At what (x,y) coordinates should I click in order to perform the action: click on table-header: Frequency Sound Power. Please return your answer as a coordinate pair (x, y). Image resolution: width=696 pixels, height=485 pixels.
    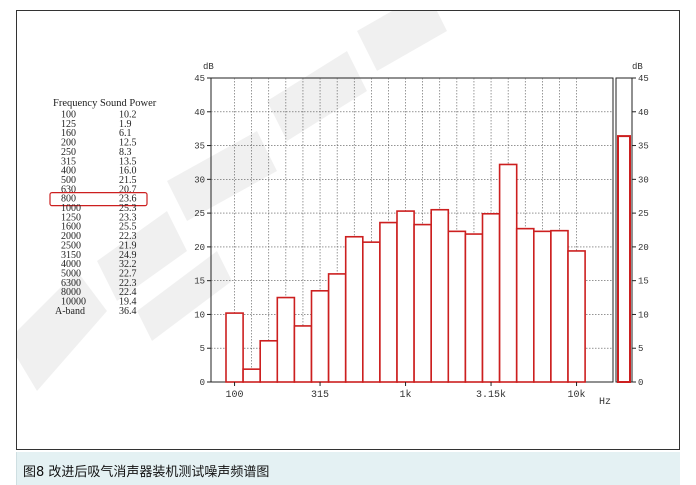
    Looking at the image, I should click on (105, 103).